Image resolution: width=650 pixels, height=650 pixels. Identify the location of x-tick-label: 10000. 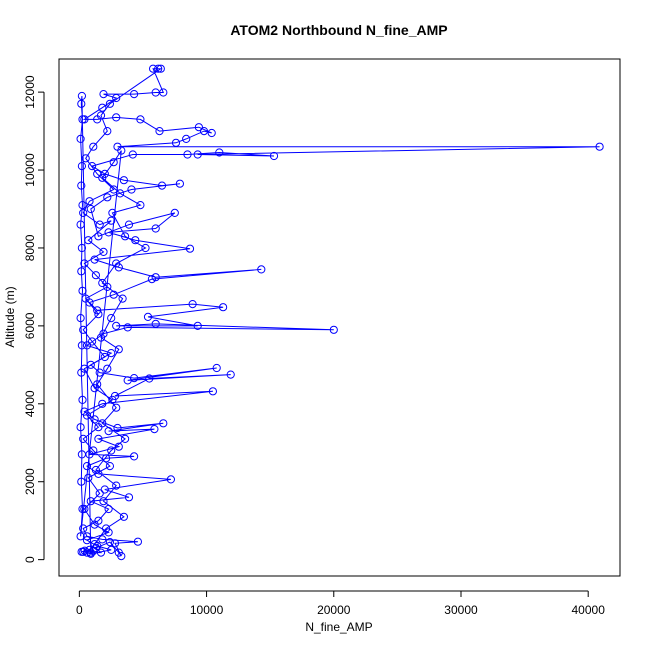
(207, 610).